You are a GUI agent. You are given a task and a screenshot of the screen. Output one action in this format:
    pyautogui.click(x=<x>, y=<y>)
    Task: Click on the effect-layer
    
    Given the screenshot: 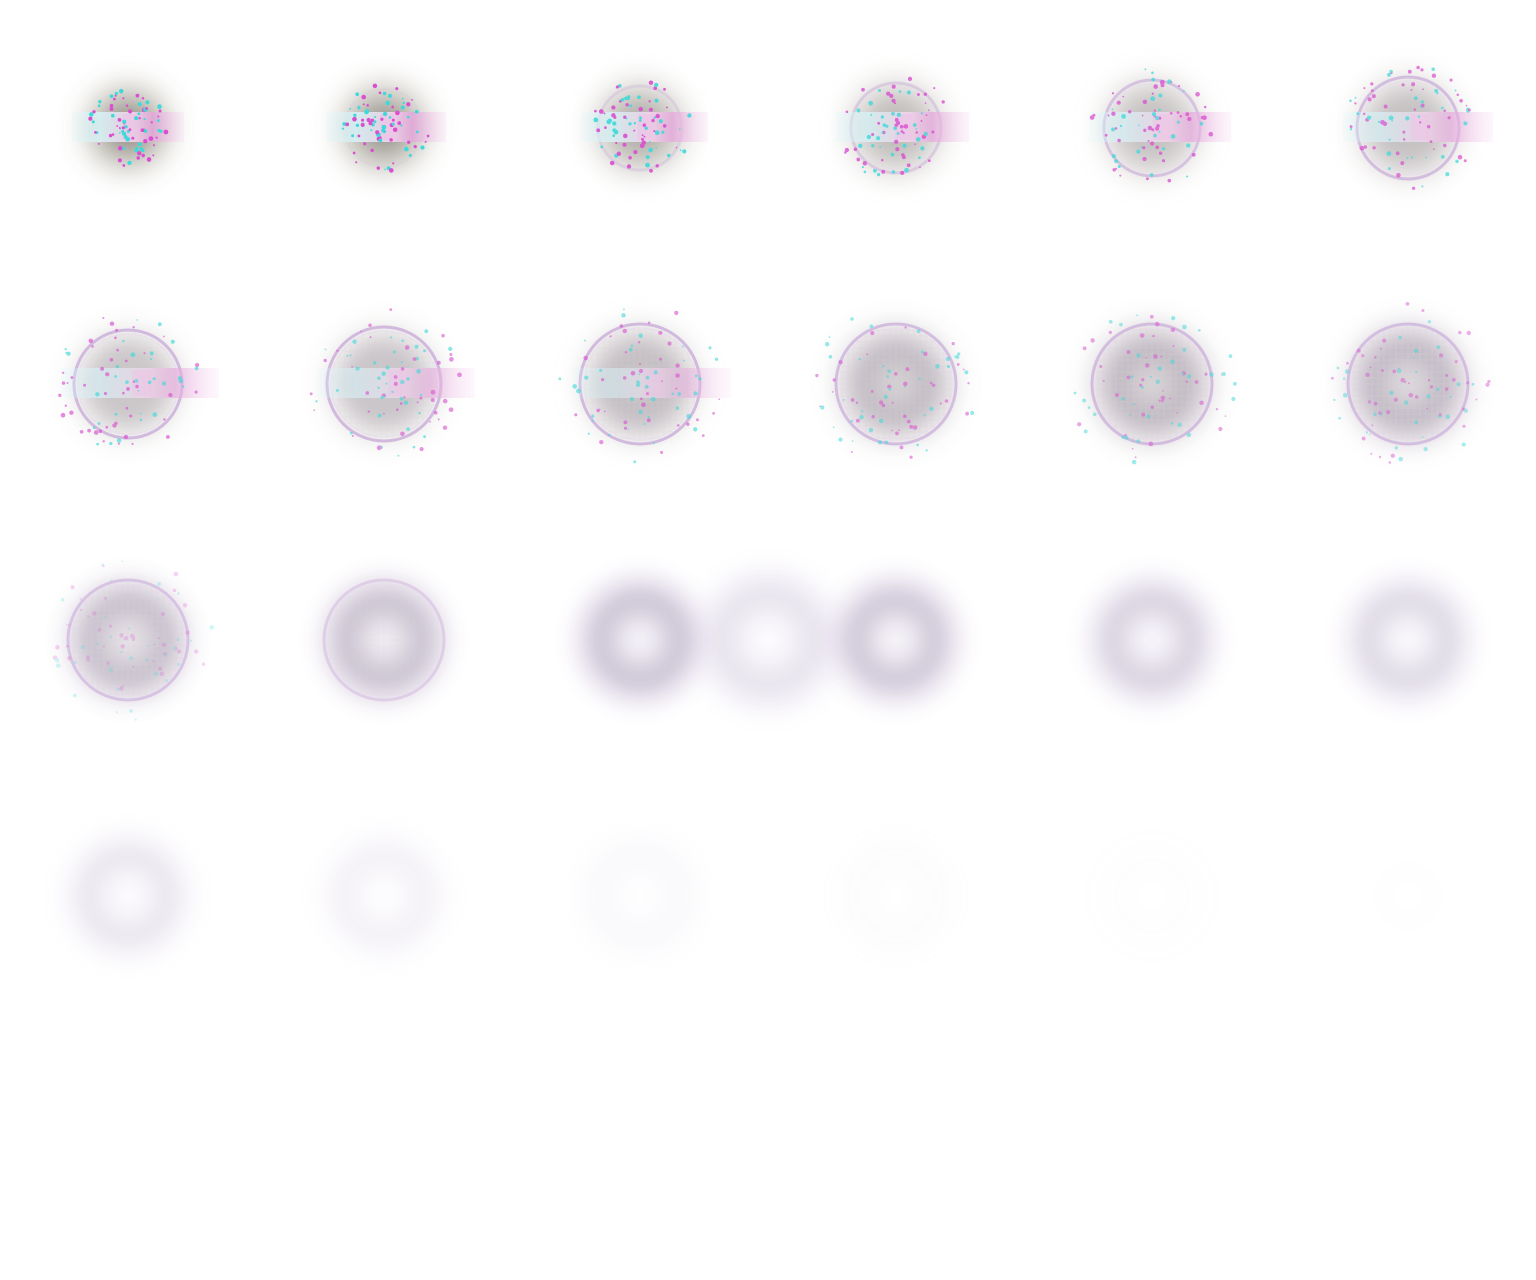 What is the action you would take?
    pyautogui.click(x=644, y=386)
    